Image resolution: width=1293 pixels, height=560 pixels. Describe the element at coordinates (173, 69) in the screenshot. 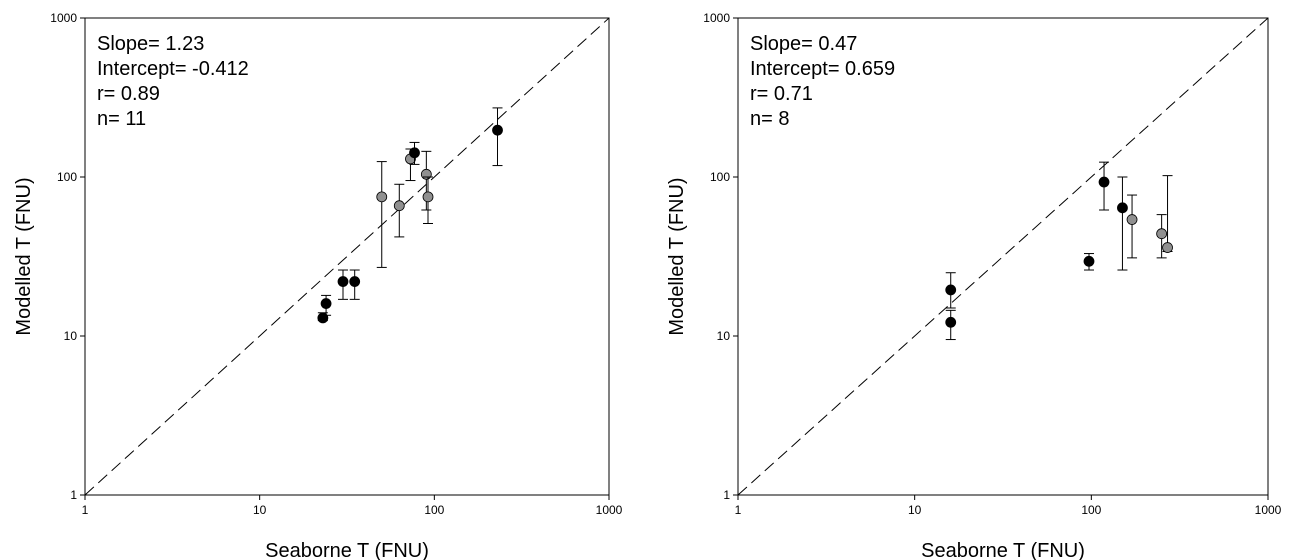

I see `stat-annotation: Intercept= -0.412` at that location.